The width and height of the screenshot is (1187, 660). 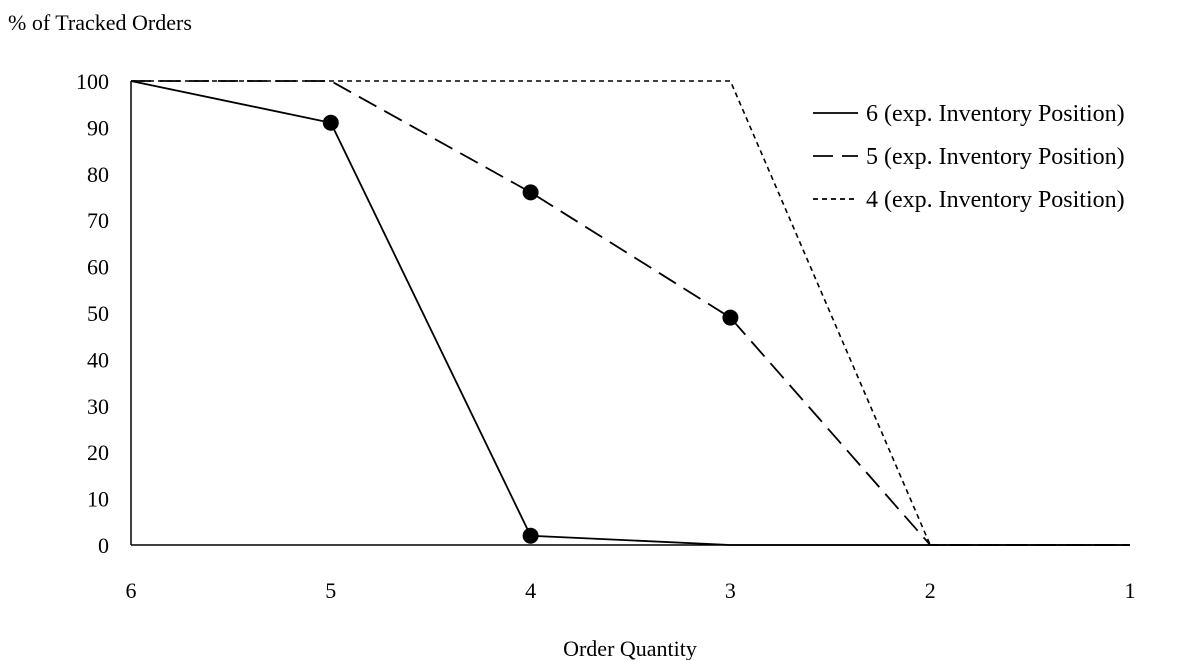 What do you see at coordinates (995, 200) in the screenshot?
I see `legend-label-3: 4 (exp. Inventory Position)` at bounding box center [995, 200].